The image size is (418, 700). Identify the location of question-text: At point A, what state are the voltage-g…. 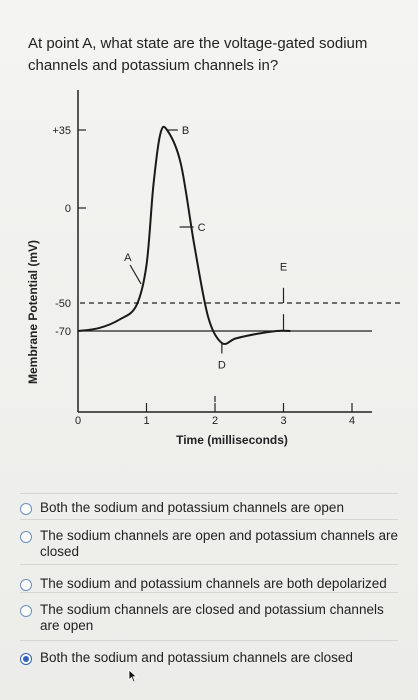
(198, 54).